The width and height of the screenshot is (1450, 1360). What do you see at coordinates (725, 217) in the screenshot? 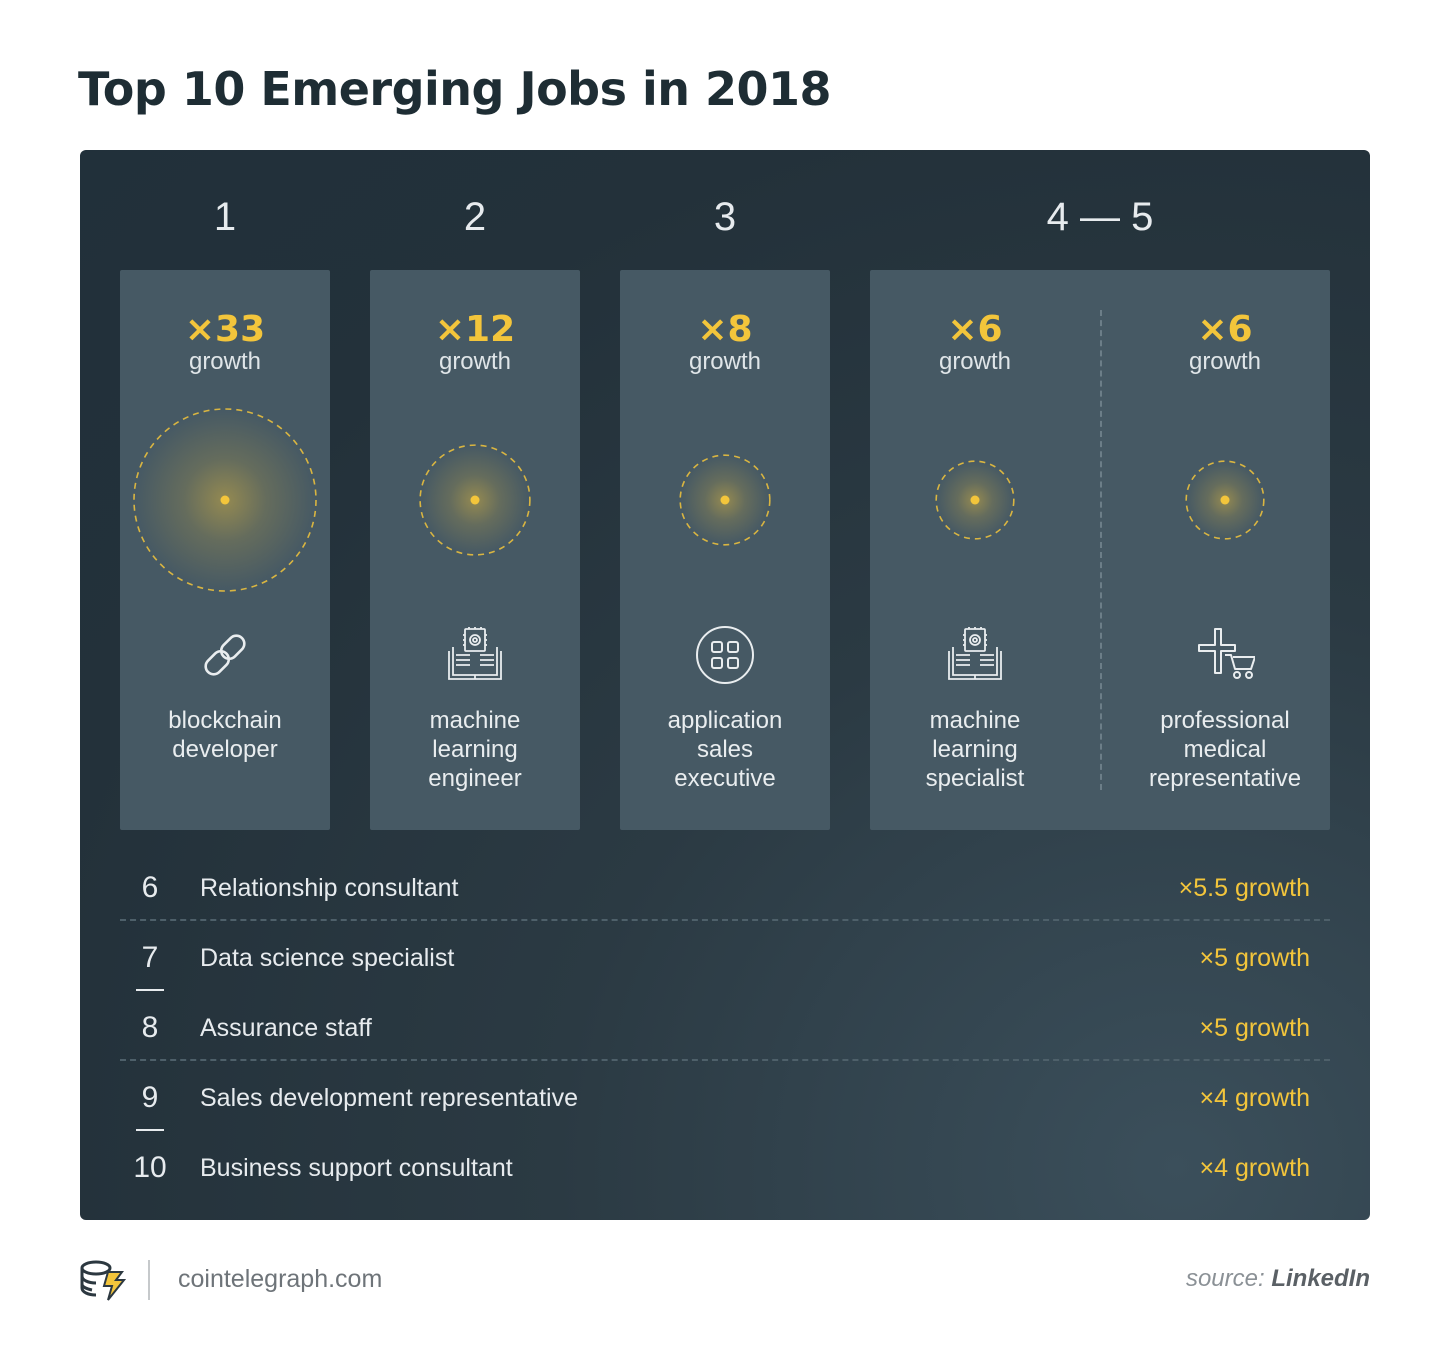
I see `rank-label-3: 3` at bounding box center [725, 217].